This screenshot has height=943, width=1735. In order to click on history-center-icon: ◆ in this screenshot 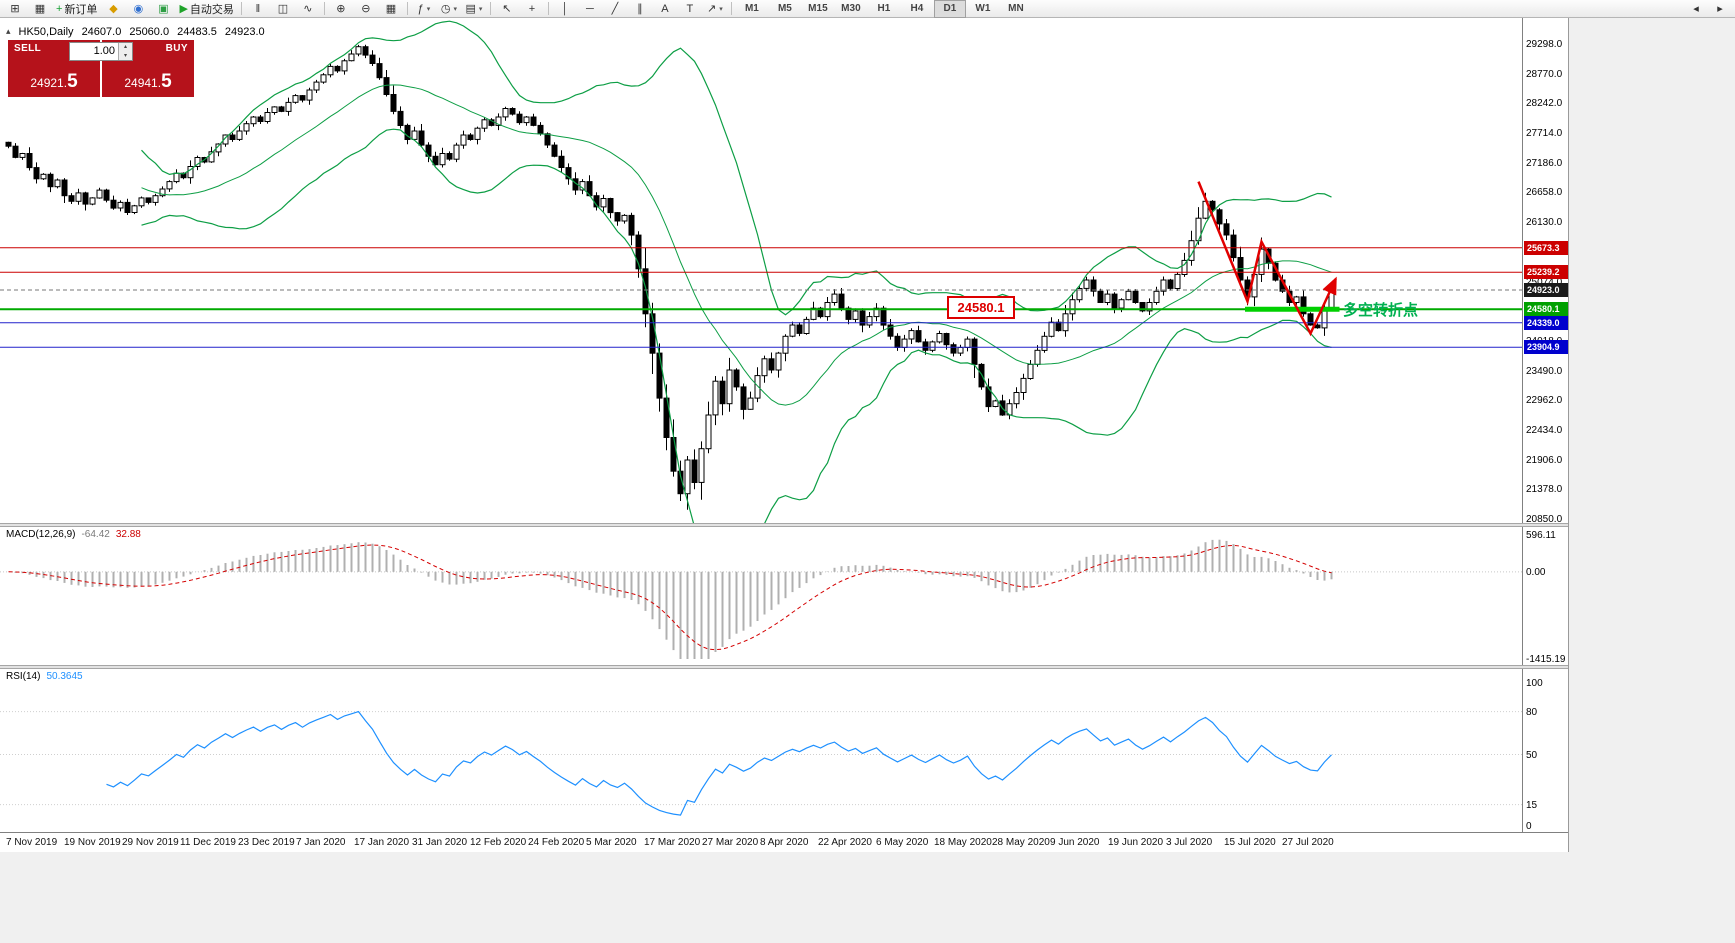, I will do `click(113, 8)`.